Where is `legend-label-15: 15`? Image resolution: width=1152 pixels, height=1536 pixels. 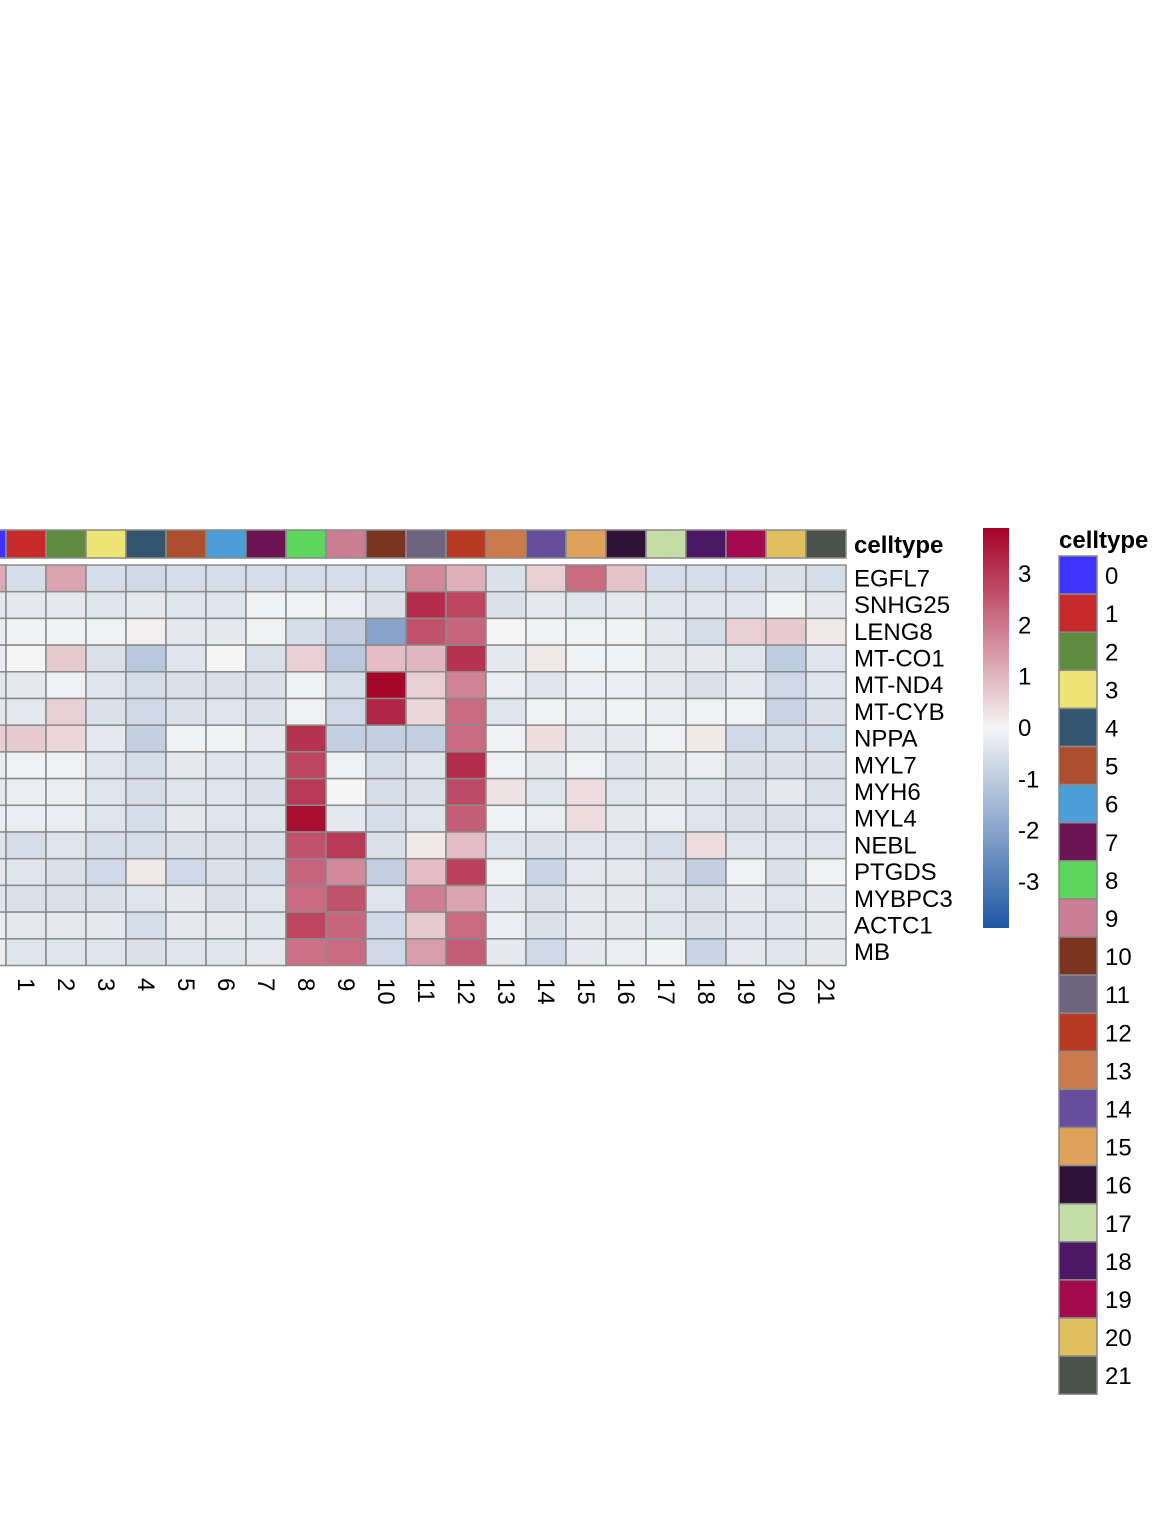 legend-label-15: 15 is located at coordinates (1118, 1148).